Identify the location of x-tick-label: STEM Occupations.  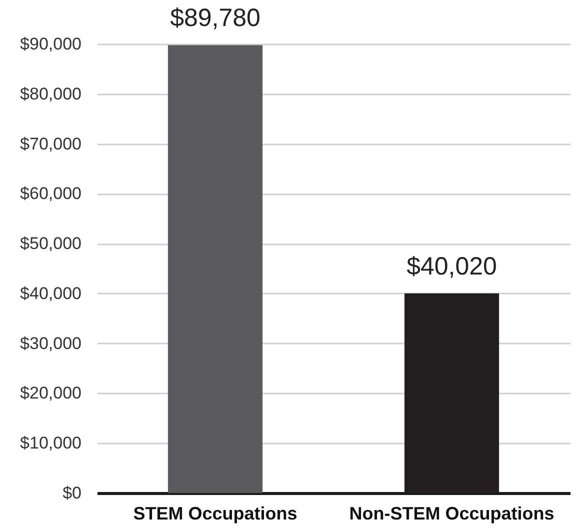
(215, 514).